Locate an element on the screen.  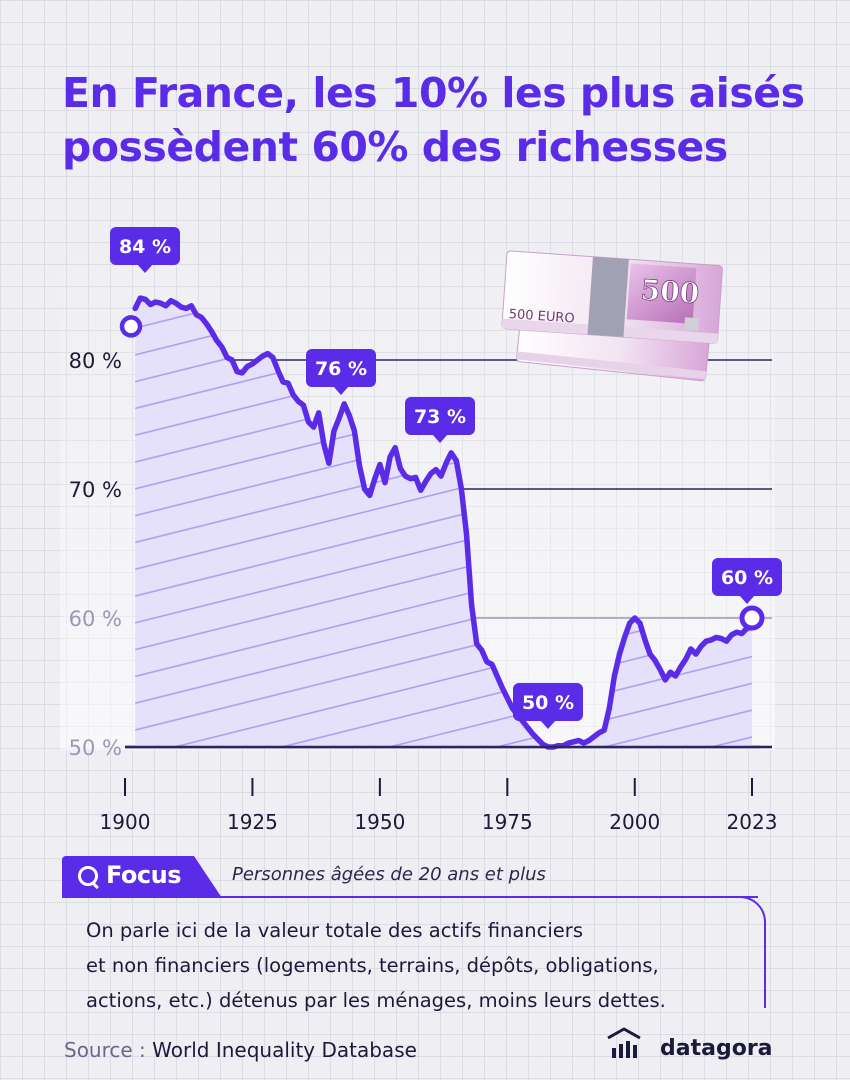
banknote-stack-illustration: 500 500 EURO is located at coordinates (612, 316).